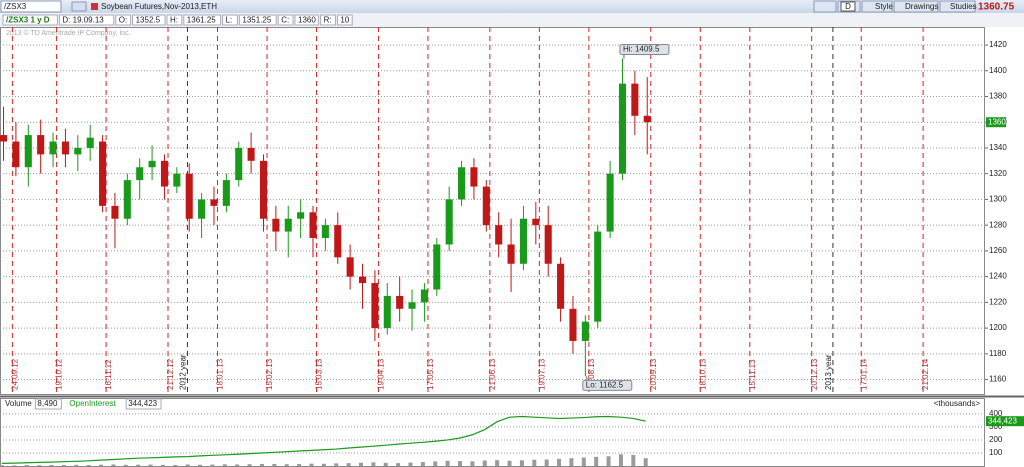  Describe the element at coordinates (998, 327) in the screenshot. I see `y-tick-label: 1200` at that location.